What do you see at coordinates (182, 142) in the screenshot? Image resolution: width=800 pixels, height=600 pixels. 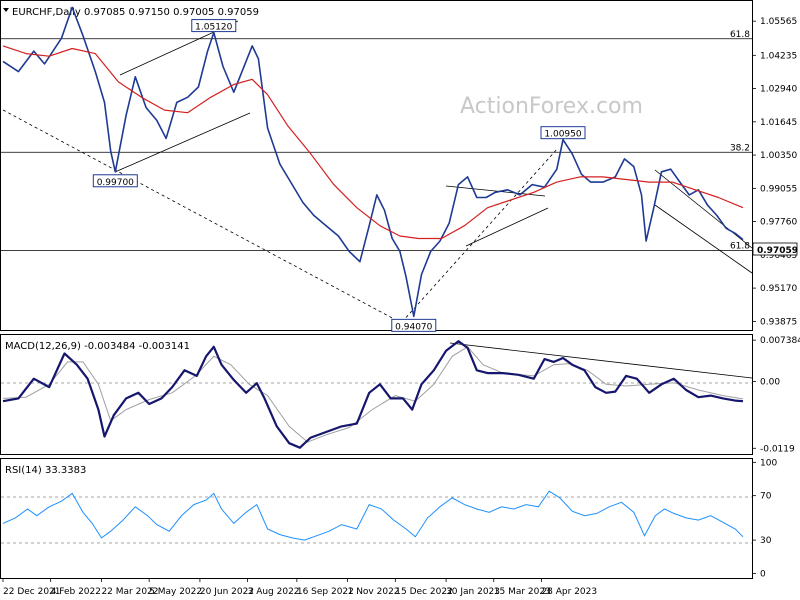 I see `channel-lower-line` at bounding box center [182, 142].